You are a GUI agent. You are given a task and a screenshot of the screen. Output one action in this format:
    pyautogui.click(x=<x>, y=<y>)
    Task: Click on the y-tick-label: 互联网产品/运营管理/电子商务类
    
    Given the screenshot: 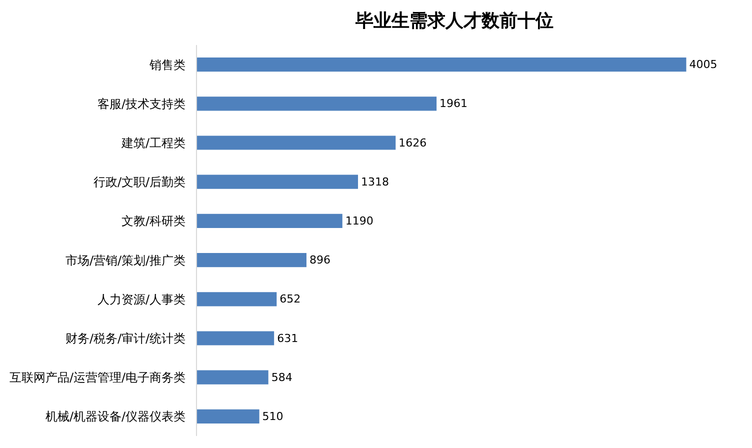 What is the action you would take?
    pyautogui.click(x=98, y=377)
    